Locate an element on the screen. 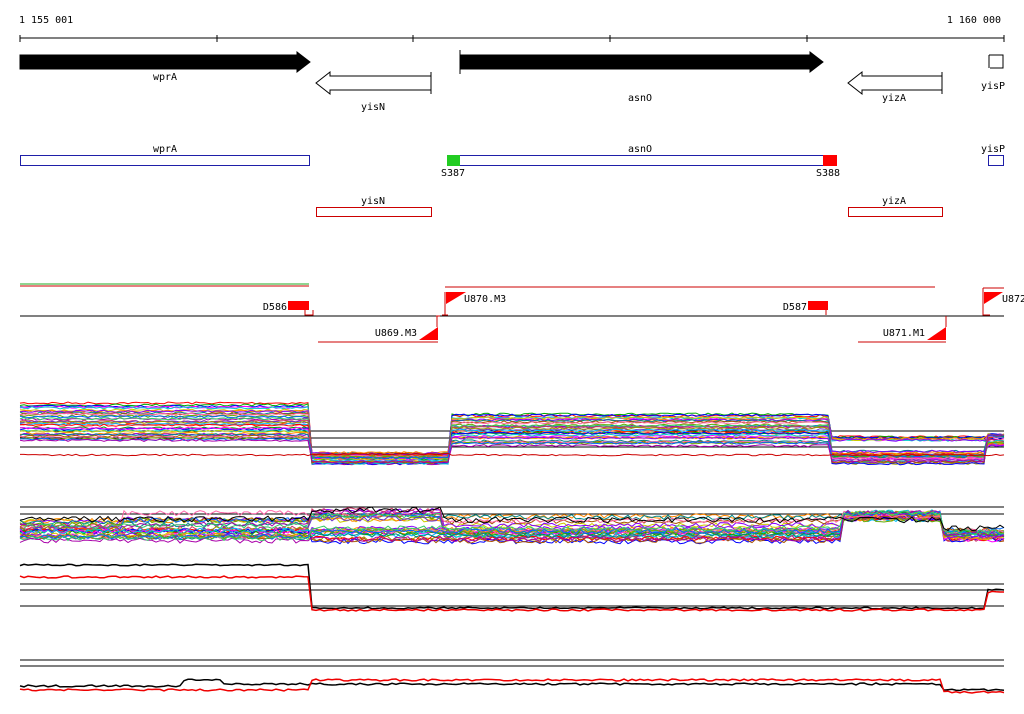  segment-D587: D587 is located at coordinates (805, 308).